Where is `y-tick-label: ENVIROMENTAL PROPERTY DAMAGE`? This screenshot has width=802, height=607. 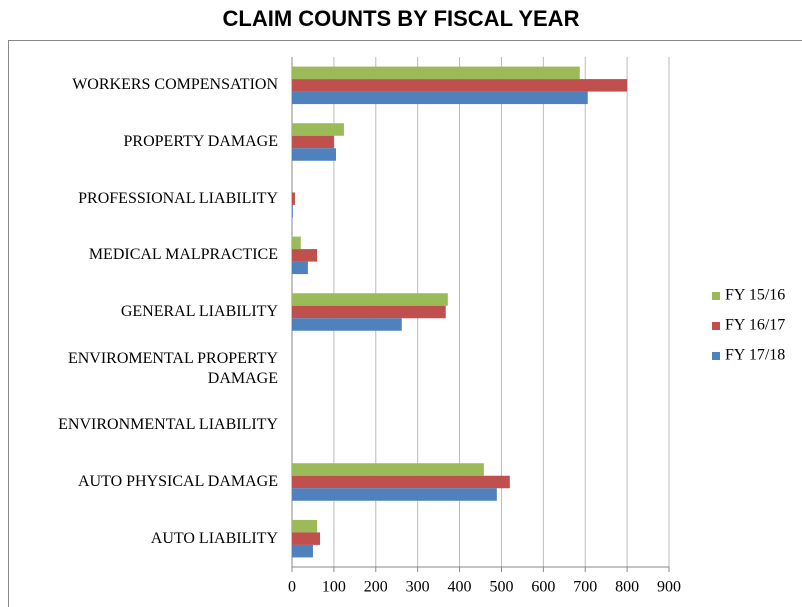
y-tick-label: ENVIROMENTAL PROPERTY DAMAGE is located at coordinates (172, 368).